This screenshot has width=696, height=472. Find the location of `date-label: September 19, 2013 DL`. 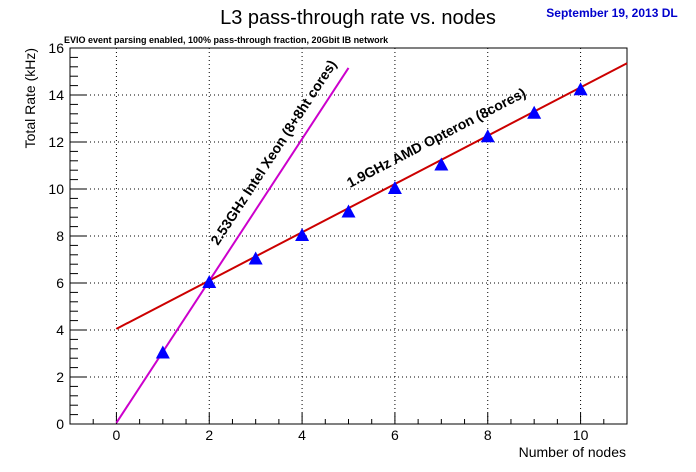

date-label: September 19, 2013 DL is located at coordinates (611, 13).